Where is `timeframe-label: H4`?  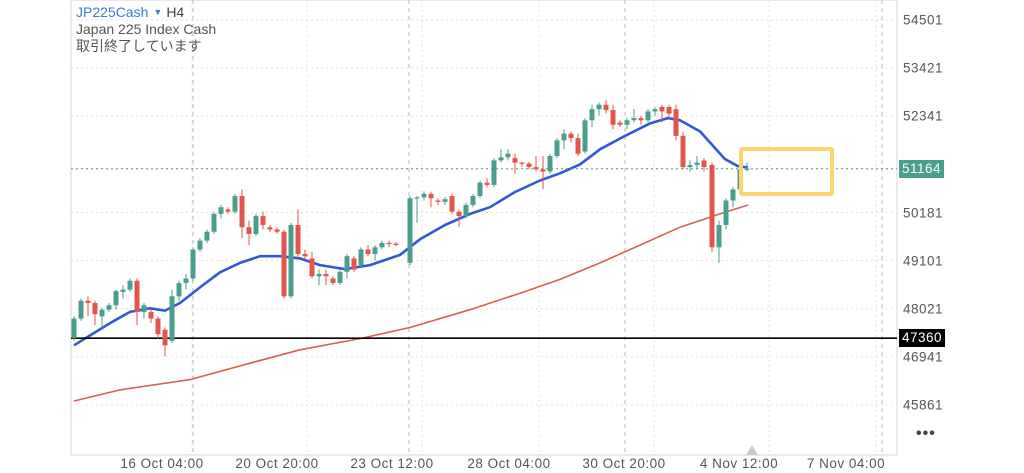
timeframe-label: H4 is located at coordinates (175, 12).